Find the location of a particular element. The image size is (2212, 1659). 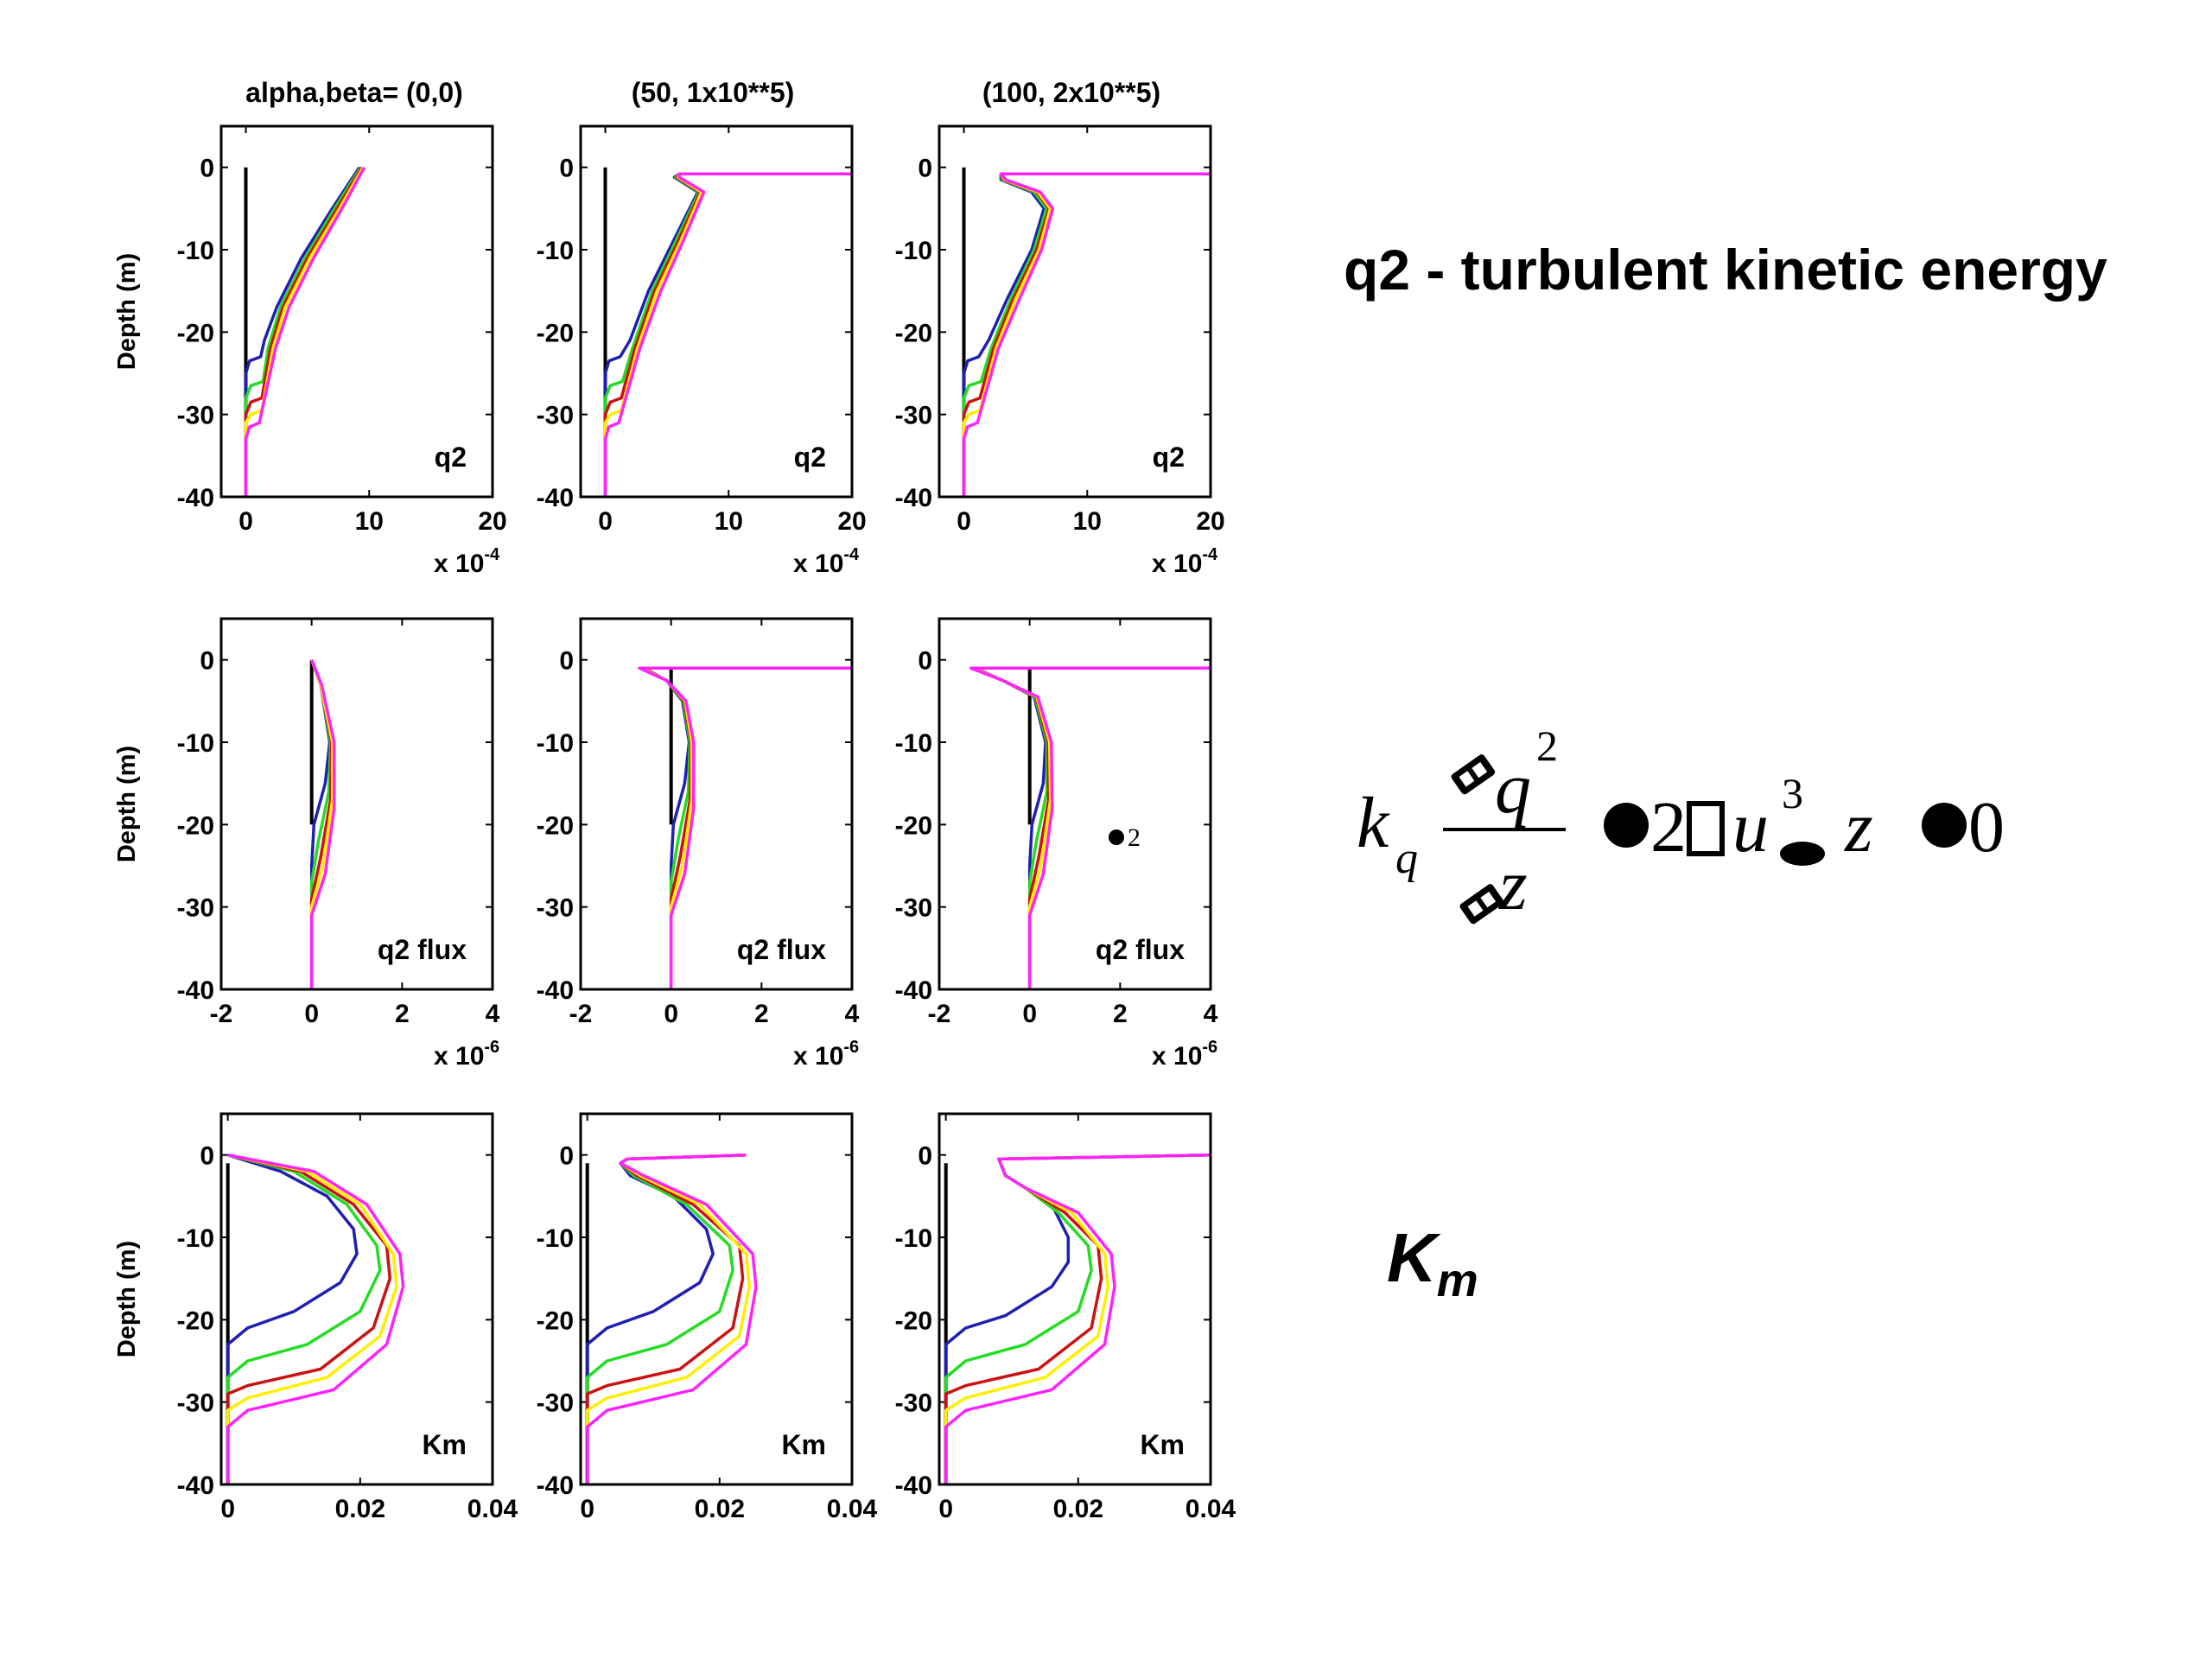

q2-equation: k q q 2 z 2 u 3 z 0 is located at coordinates (1681, 823).